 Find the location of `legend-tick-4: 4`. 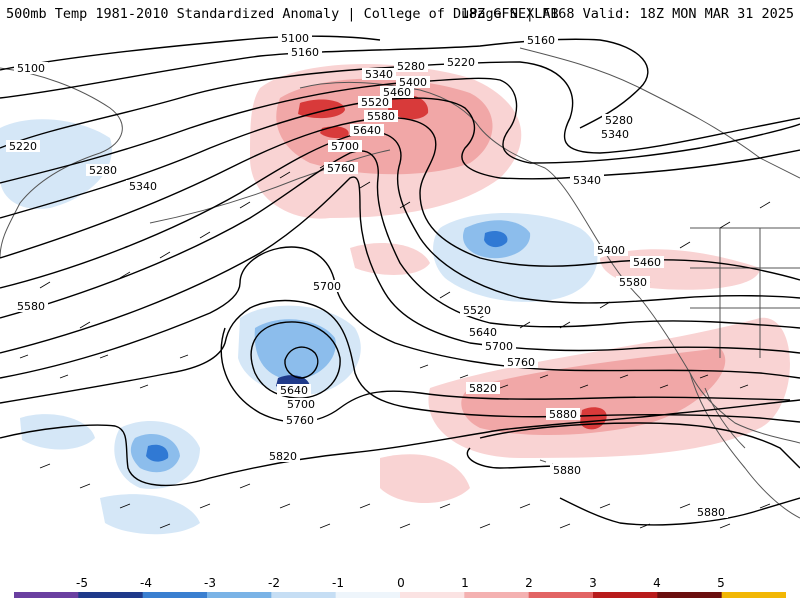

legend-tick-4: 4 is located at coordinates (657, 583).